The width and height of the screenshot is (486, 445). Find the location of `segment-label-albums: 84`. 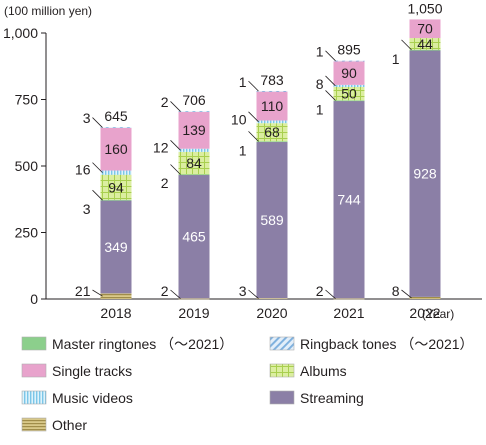

segment-label-albums: 84 is located at coordinates (194, 163).